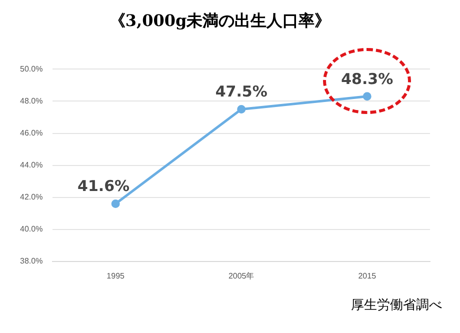 This screenshot has width=460, height=333. Describe the element at coordinates (31, 197) in the screenshot. I see `y-tick-label: 42.0%` at that location.